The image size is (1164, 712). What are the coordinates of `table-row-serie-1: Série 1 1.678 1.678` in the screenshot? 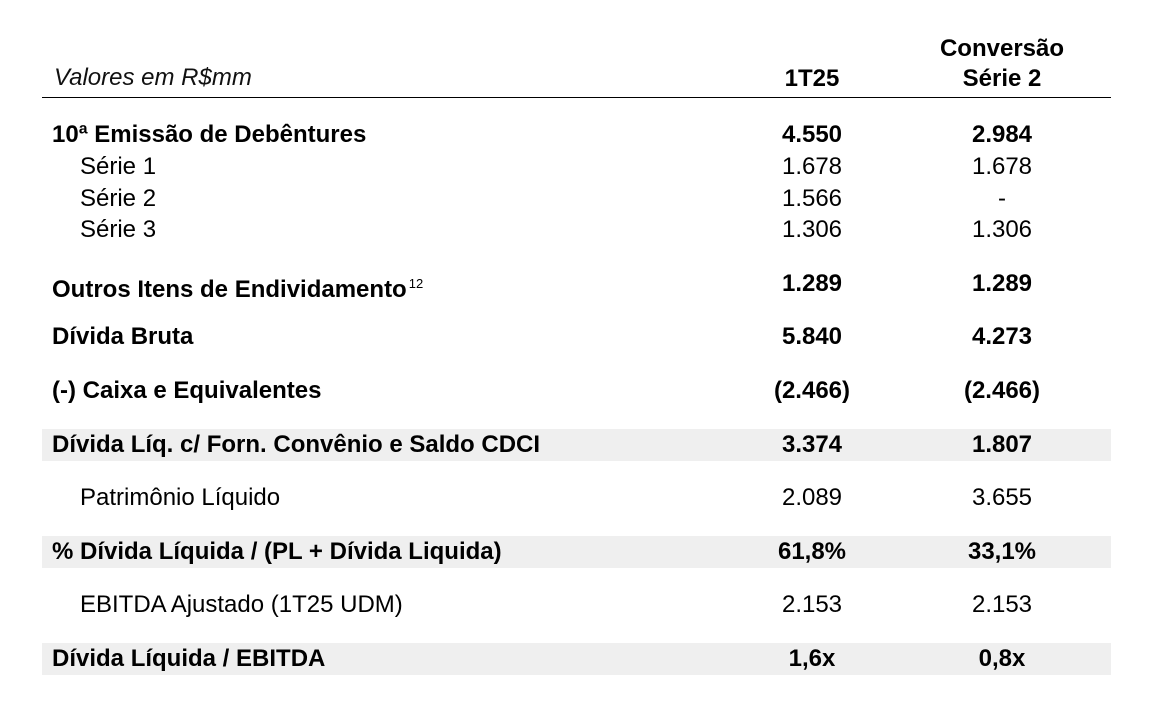 It's located at (576, 167).